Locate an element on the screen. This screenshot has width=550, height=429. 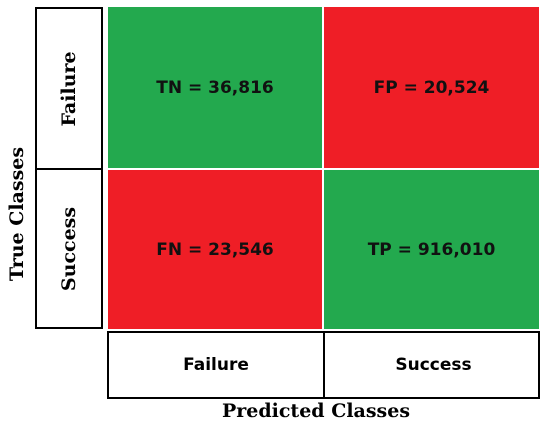
y-axis-title: True Classes is located at coordinates (17, 214).